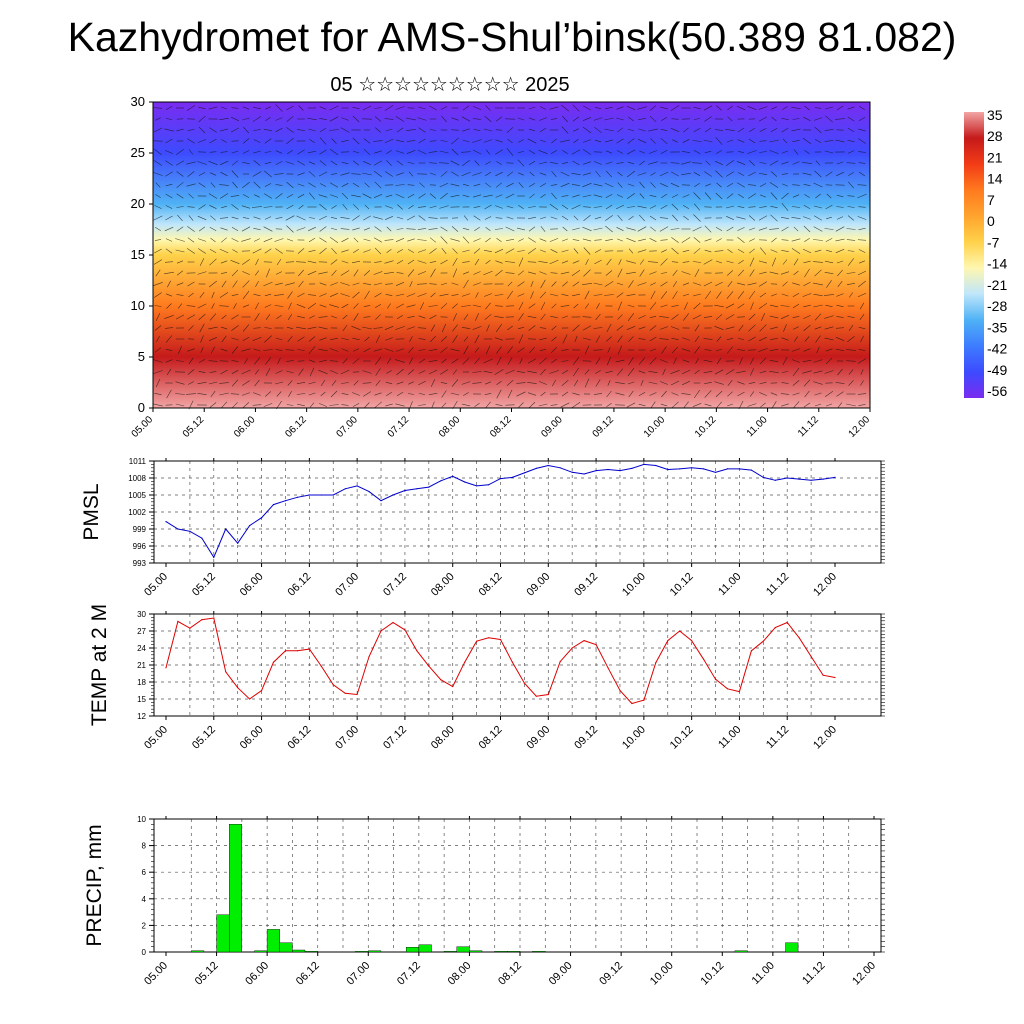 This screenshot has height=1024, width=1024. What do you see at coordinates (261, 951) in the screenshot?
I see `precip-bar` at bounding box center [261, 951].